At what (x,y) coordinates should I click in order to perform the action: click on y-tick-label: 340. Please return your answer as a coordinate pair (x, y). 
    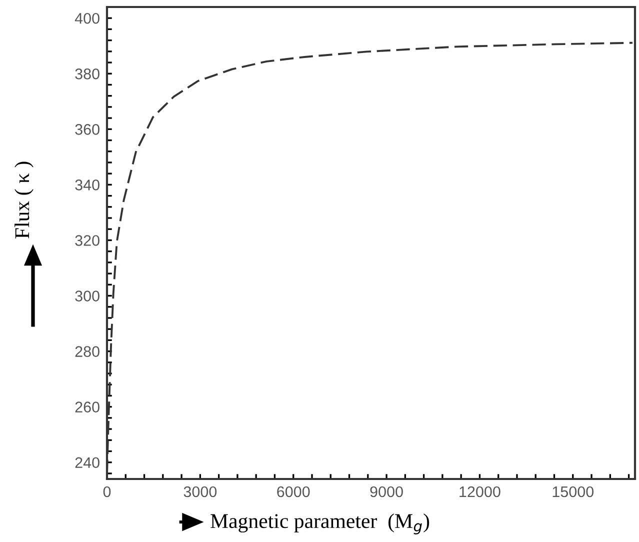
    Looking at the image, I should click on (87, 185).